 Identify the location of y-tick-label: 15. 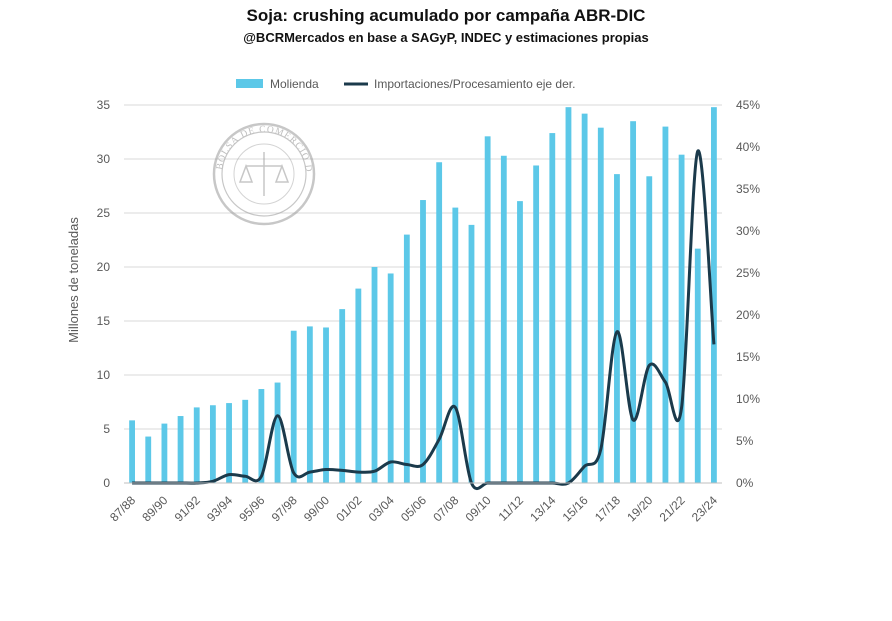
(104, 321).